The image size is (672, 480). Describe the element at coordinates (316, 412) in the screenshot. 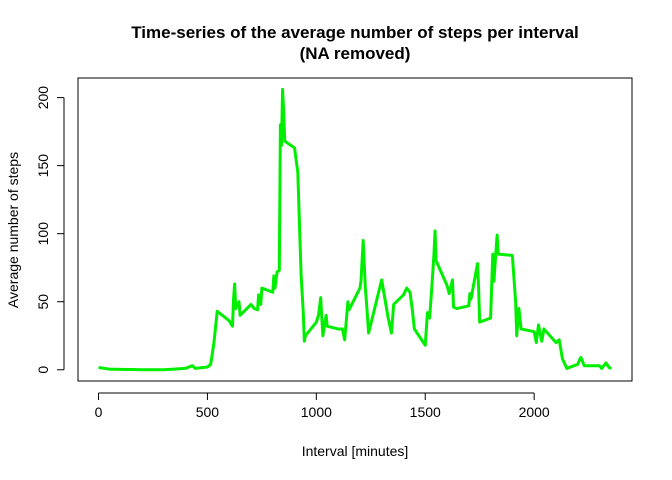

I see `x-tick-label: 1000` at that location.